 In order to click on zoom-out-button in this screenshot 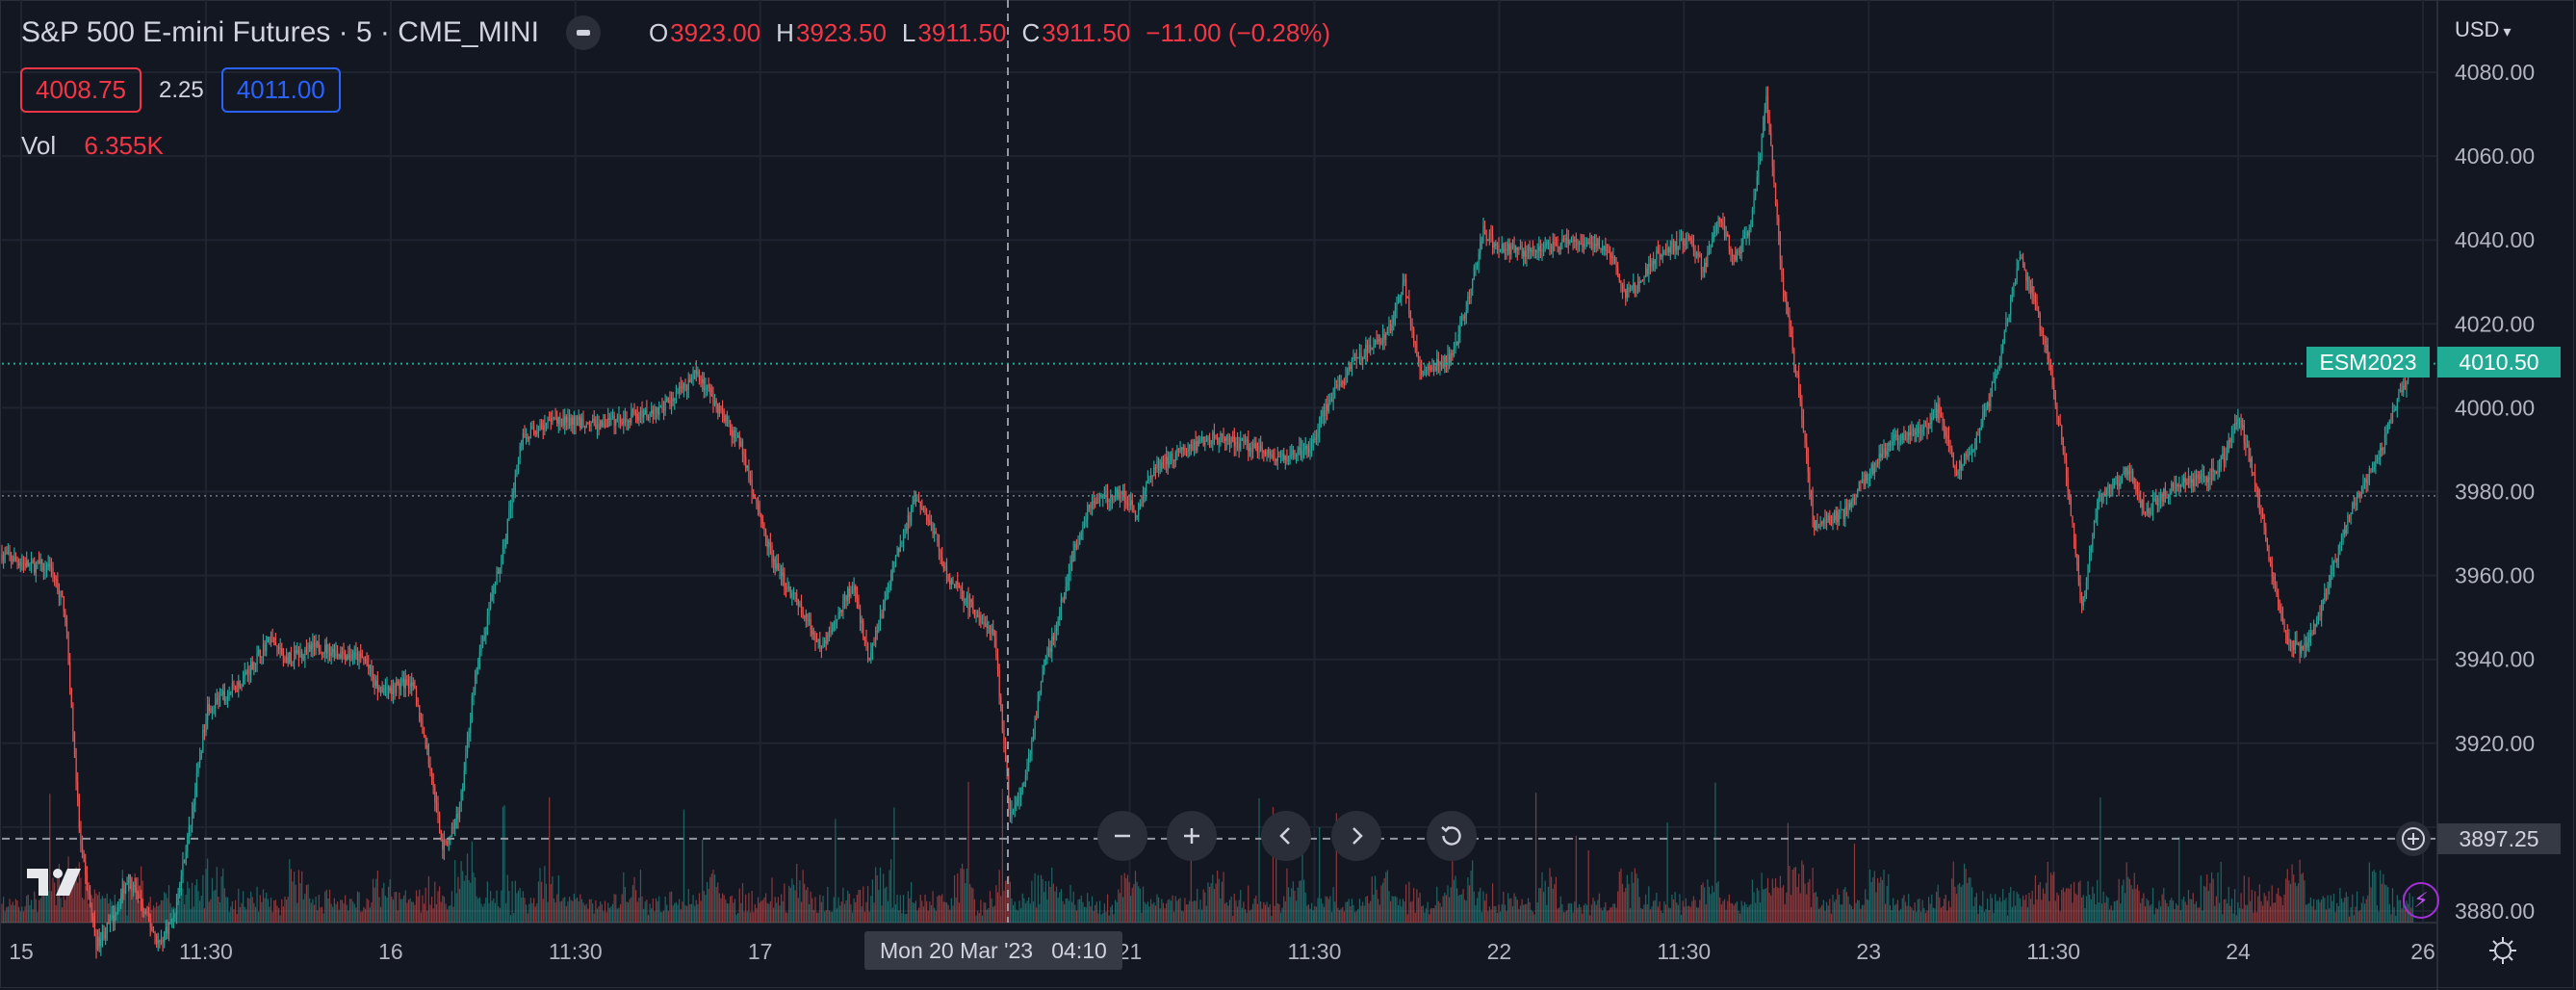, I will do `click(1122, 836)`.